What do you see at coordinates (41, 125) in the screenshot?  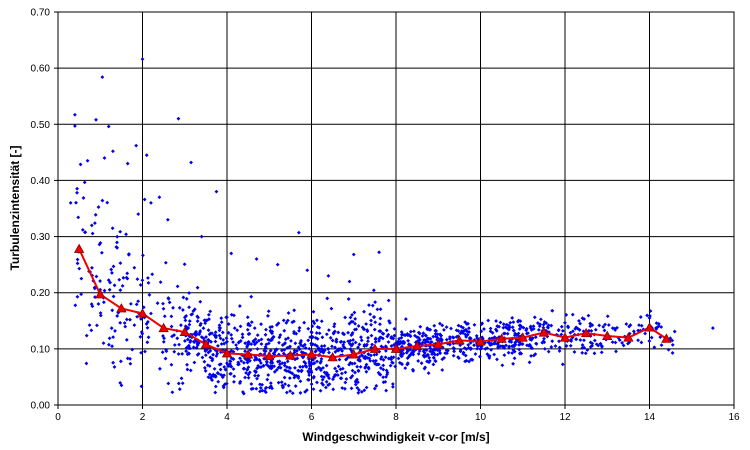 I see `y-tick-label: 0.50` at bounding box center [41, 125].